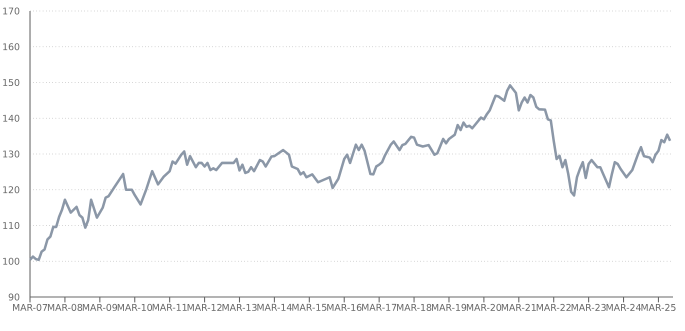 This screenshot has width=685, height=331. Describe the element at coordinates (65, 307) in the screenshot. I see `x-tick-label: MAR-08` at that location.